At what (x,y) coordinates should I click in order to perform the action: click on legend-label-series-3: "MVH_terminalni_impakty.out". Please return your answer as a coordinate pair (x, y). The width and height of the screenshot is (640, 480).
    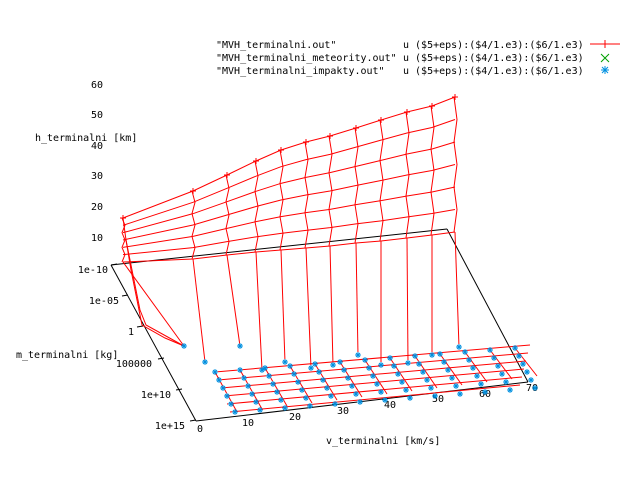
    Looking at the image, I should click on (300, 71).